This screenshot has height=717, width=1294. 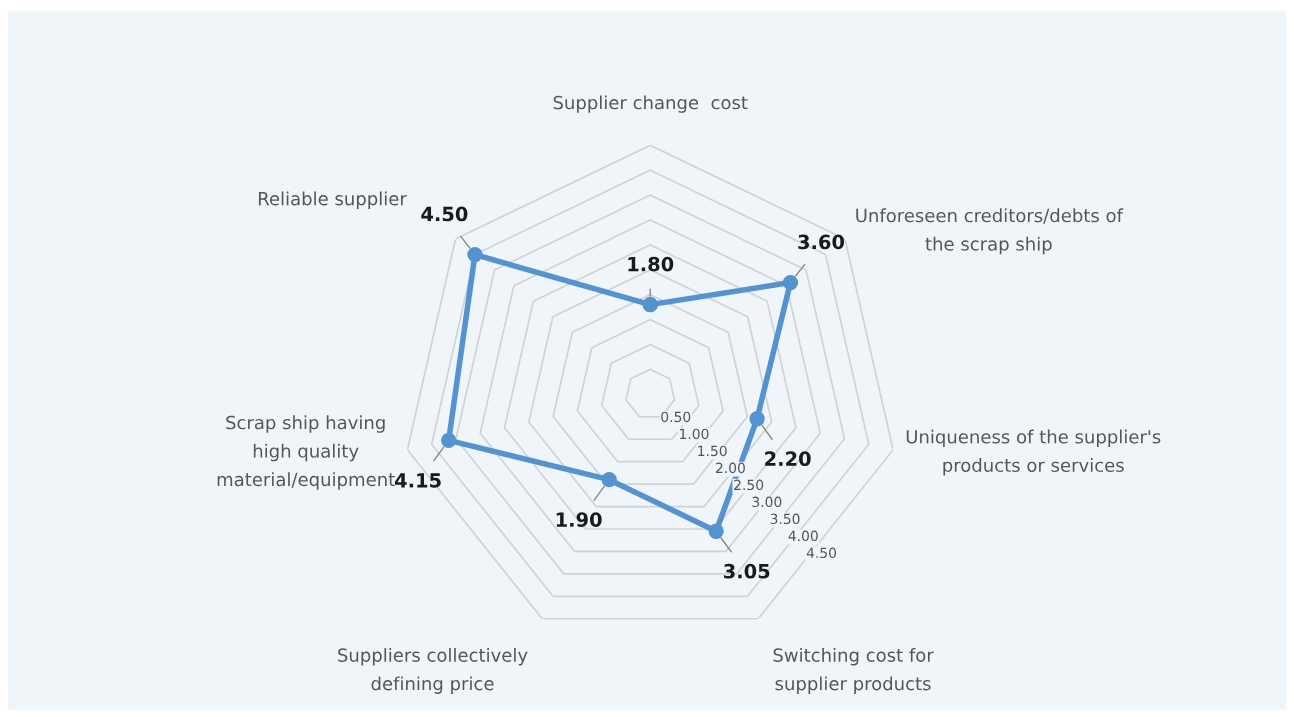 What do you see at coordinates (444, 214) in the screenshot?
I see `data-label: 4.50` at bounding box center [444, 214].